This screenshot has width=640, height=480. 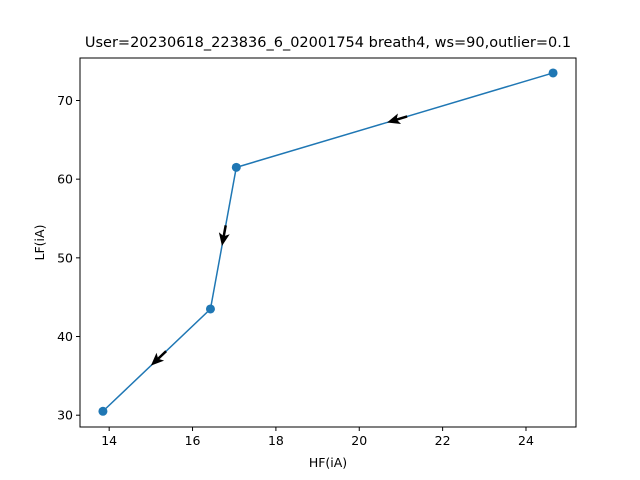 What do you see at coordinates (526, 440) in the screenshot?
I see `x-tick-label: 24` at bounding box center [526, 440].